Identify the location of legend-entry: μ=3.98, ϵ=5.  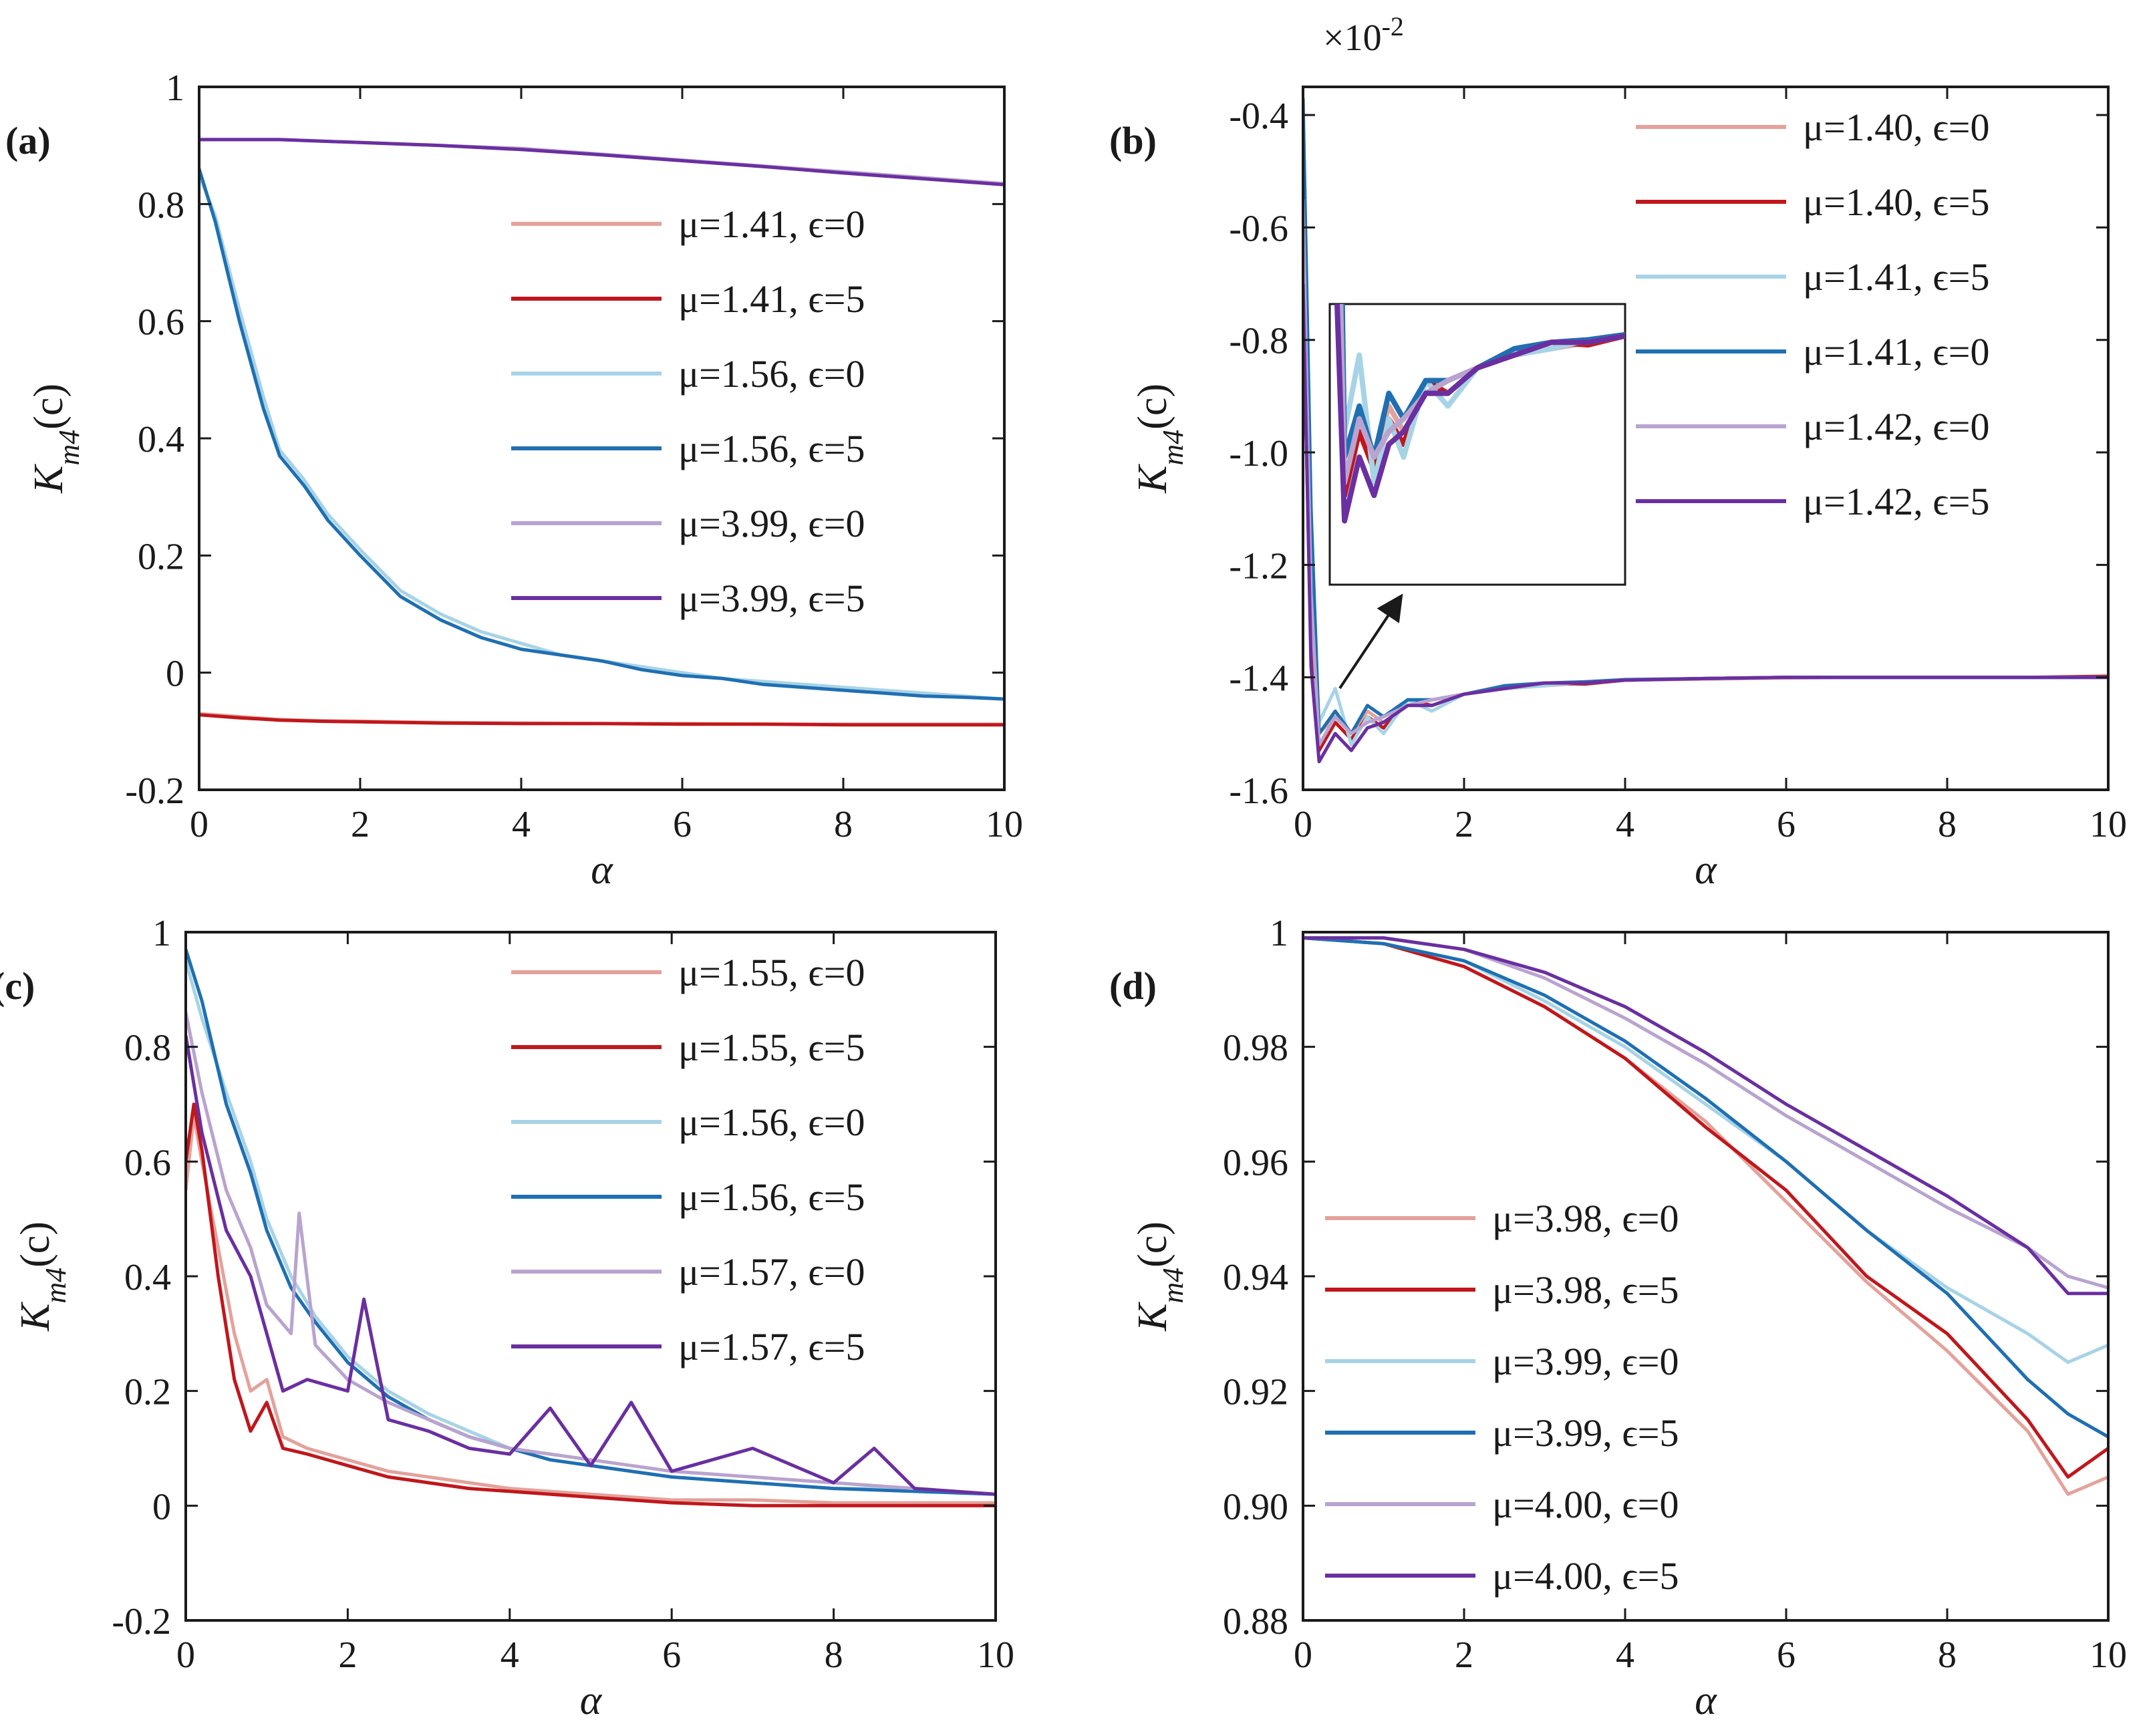
(1585, 1290).